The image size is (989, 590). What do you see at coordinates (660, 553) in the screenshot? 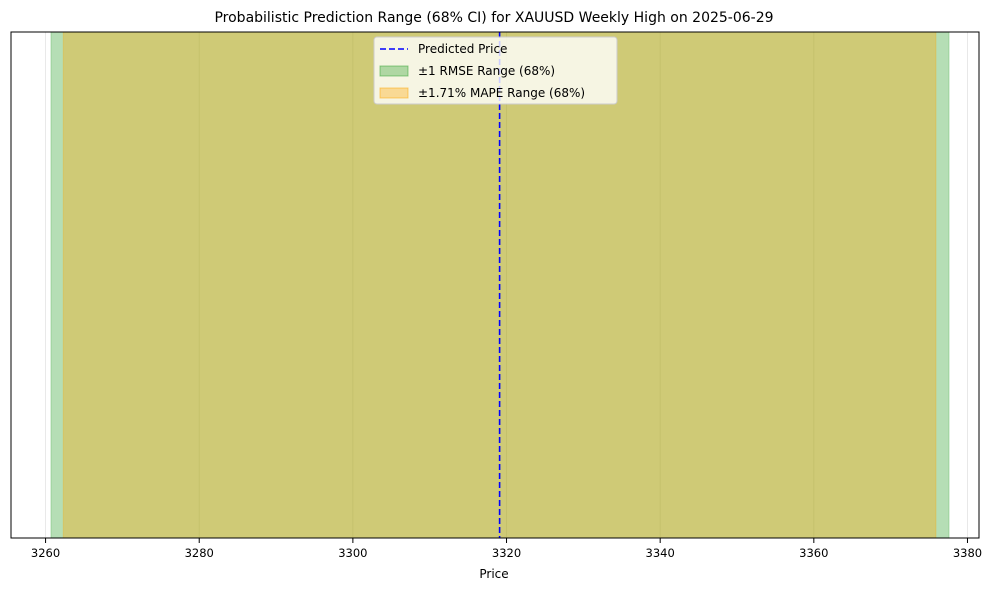
I see `x-tick-label: 3340` at bounding box center [660, 553].